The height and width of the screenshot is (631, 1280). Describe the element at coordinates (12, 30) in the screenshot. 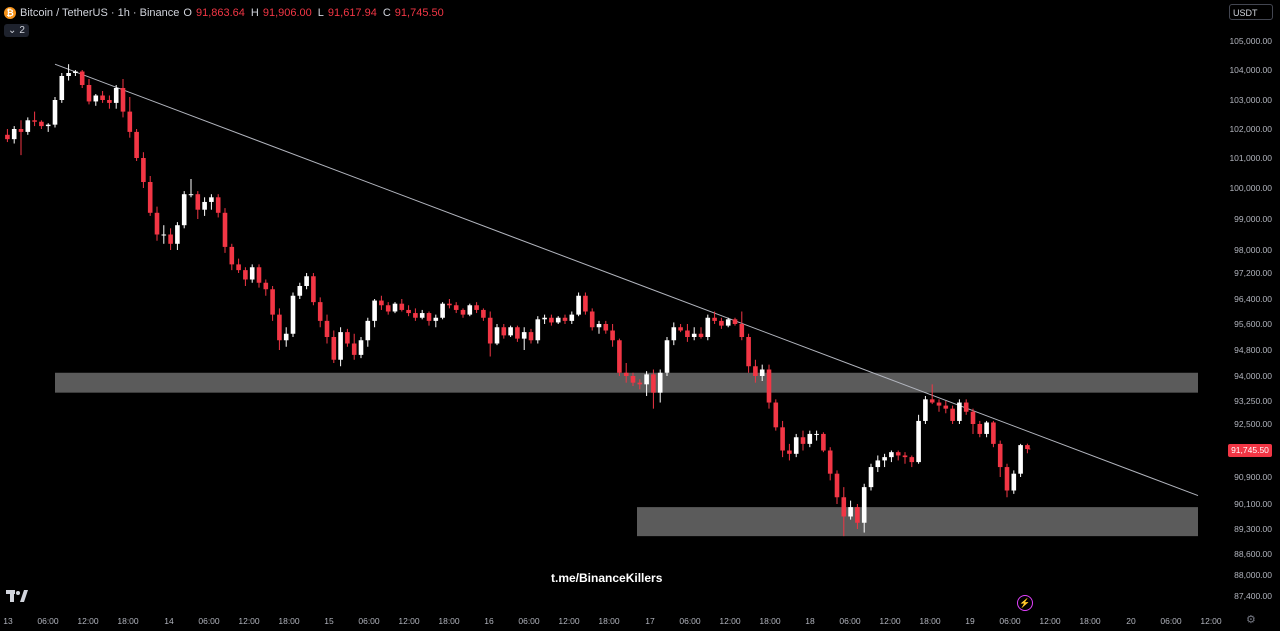

I see `chevron-down-icon: ⌄` at that location.